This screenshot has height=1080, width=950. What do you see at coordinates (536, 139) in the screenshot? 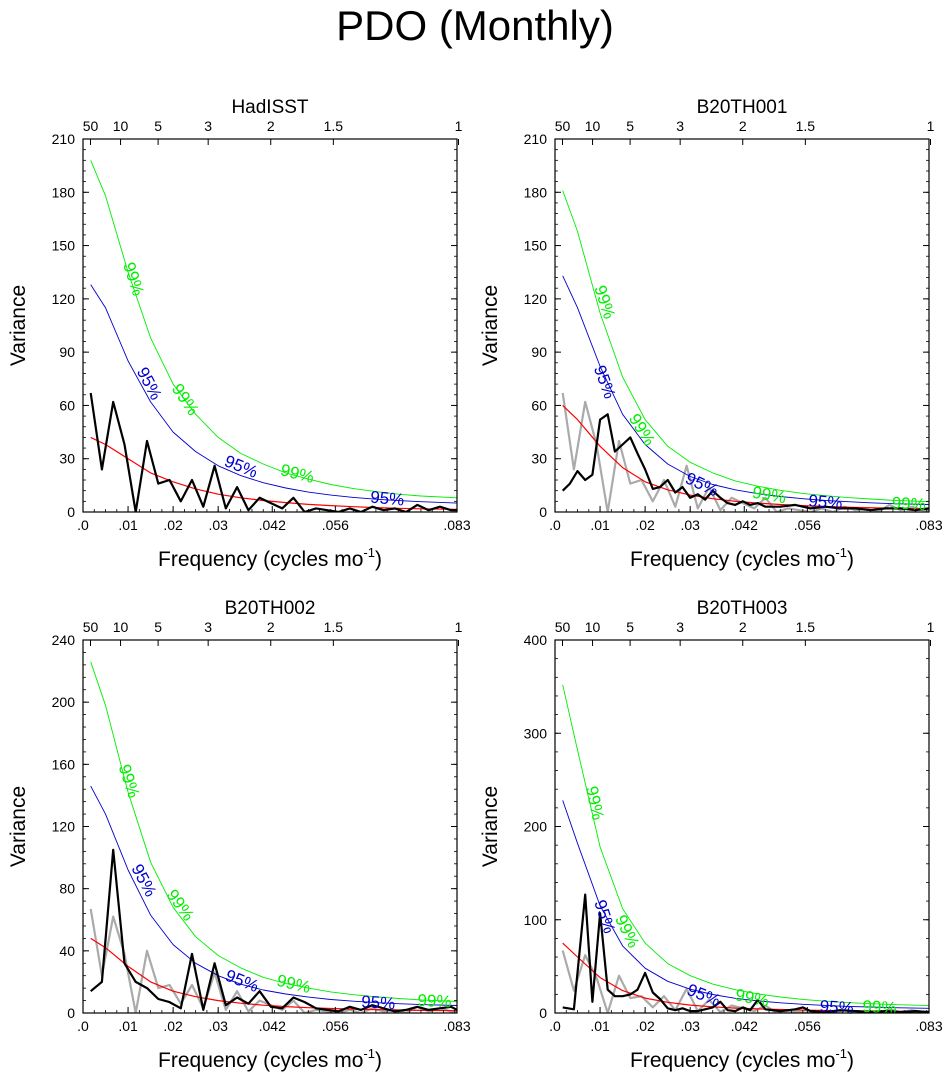
I see `y-tick-label: 210` at bounding box center [536, 139].